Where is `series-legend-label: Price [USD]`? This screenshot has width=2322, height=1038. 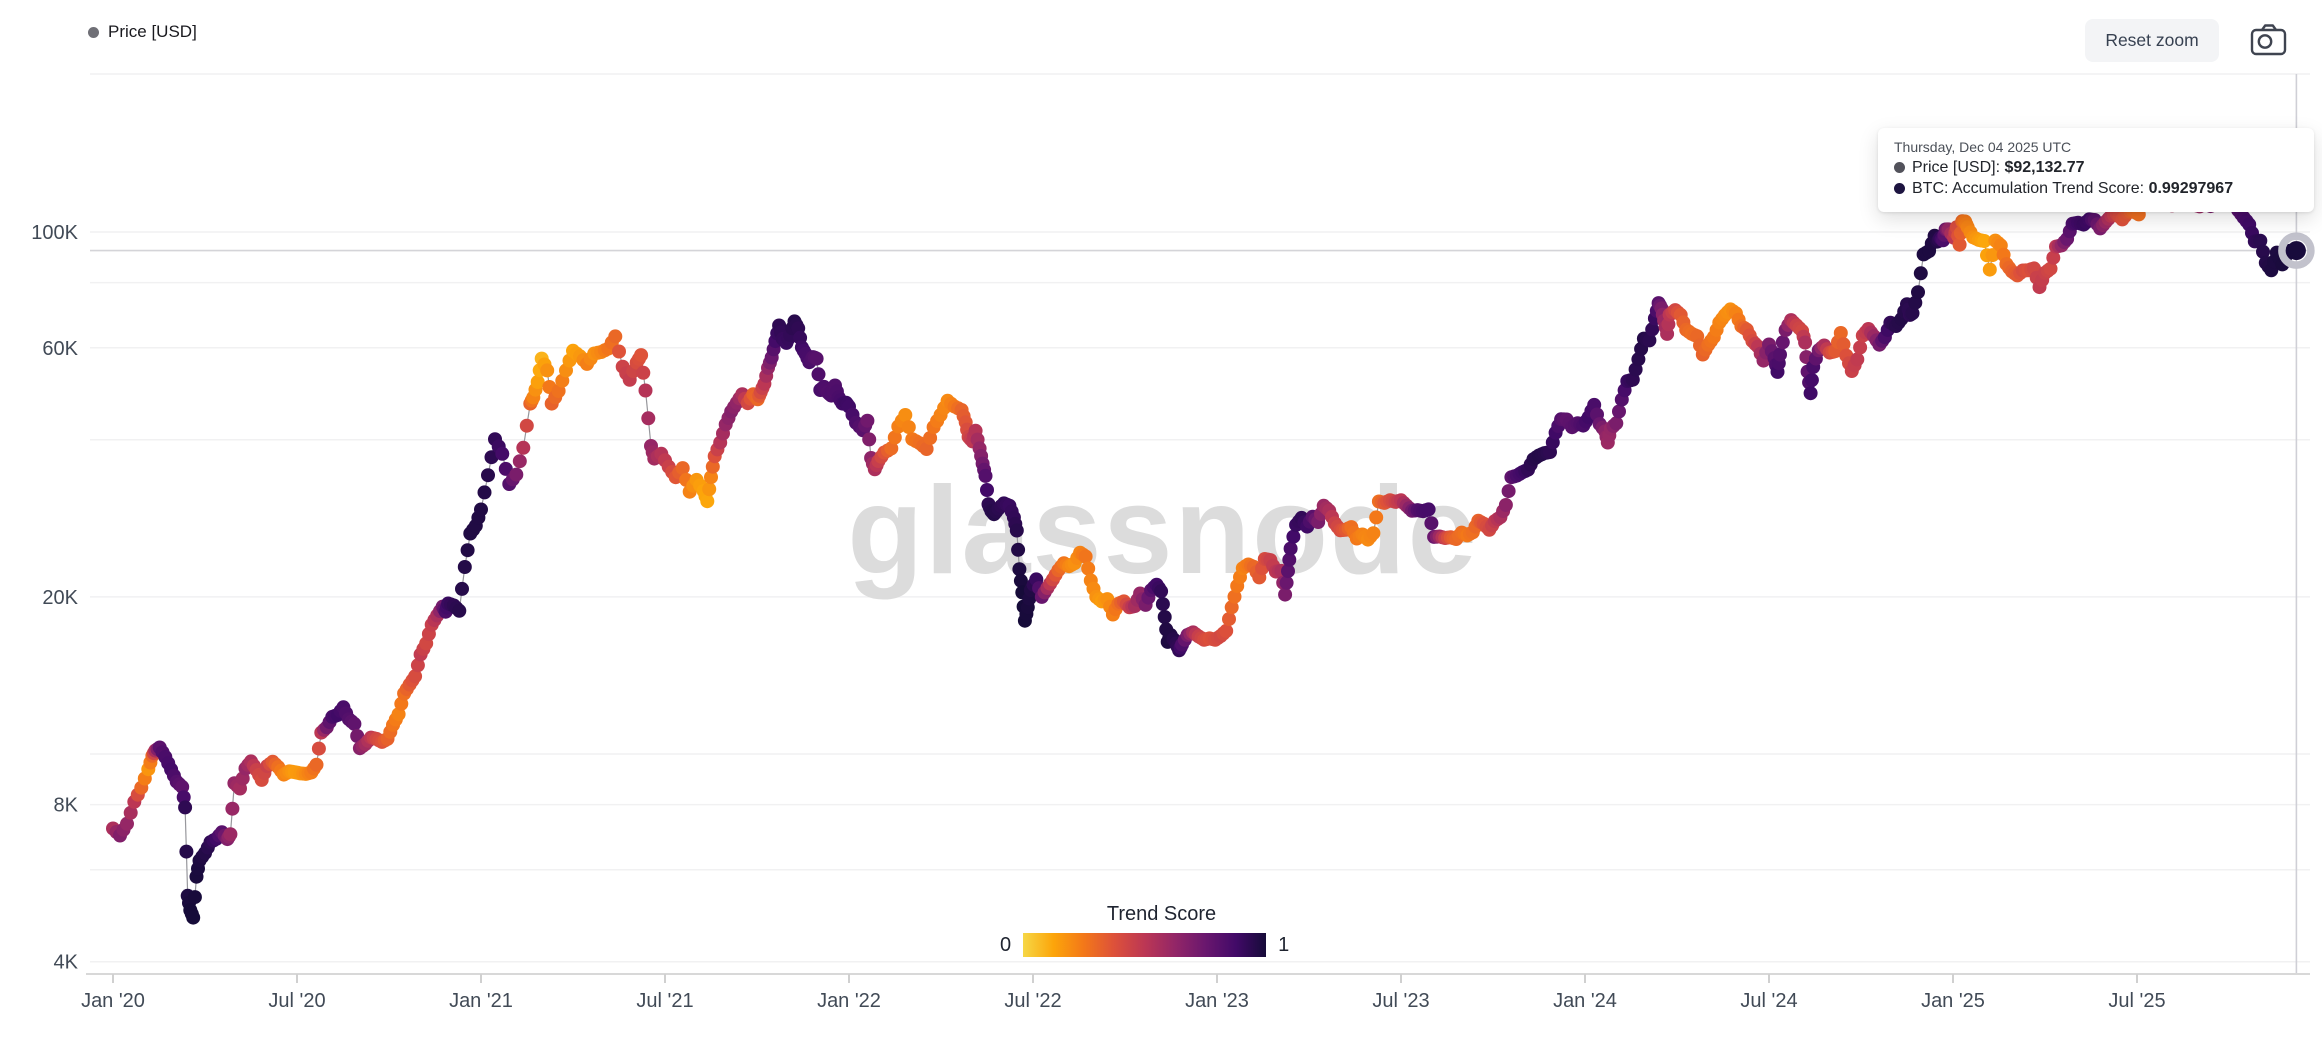
series-legend-label: Price [USD] is located at coordinates (152, 31).